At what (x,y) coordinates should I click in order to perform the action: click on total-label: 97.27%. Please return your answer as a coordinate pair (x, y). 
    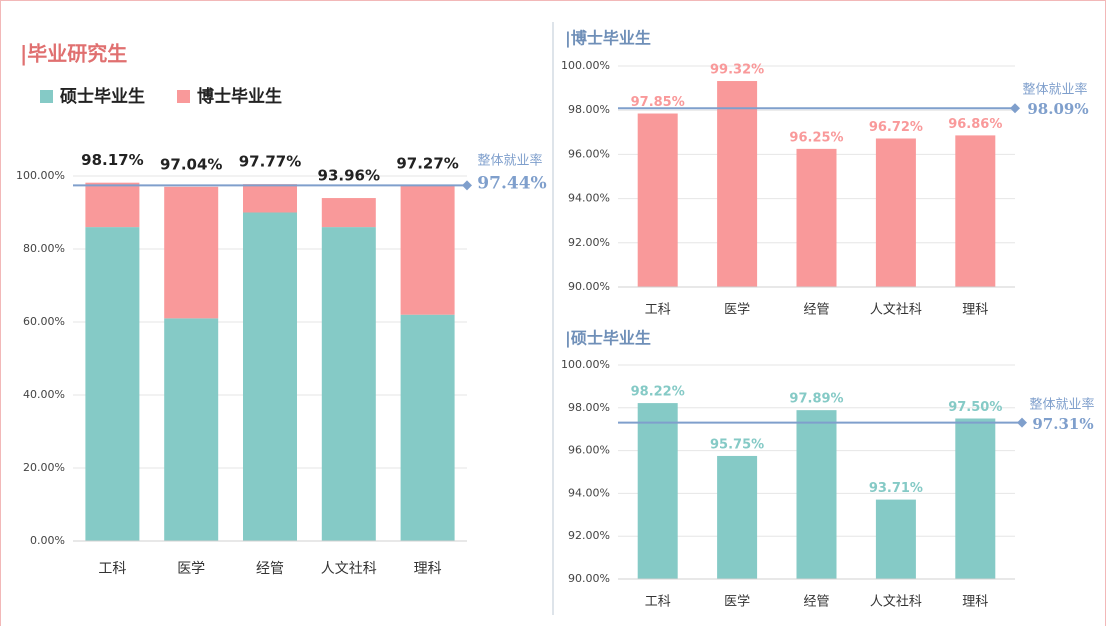
    Looking at the image, I should click on (427, 163).